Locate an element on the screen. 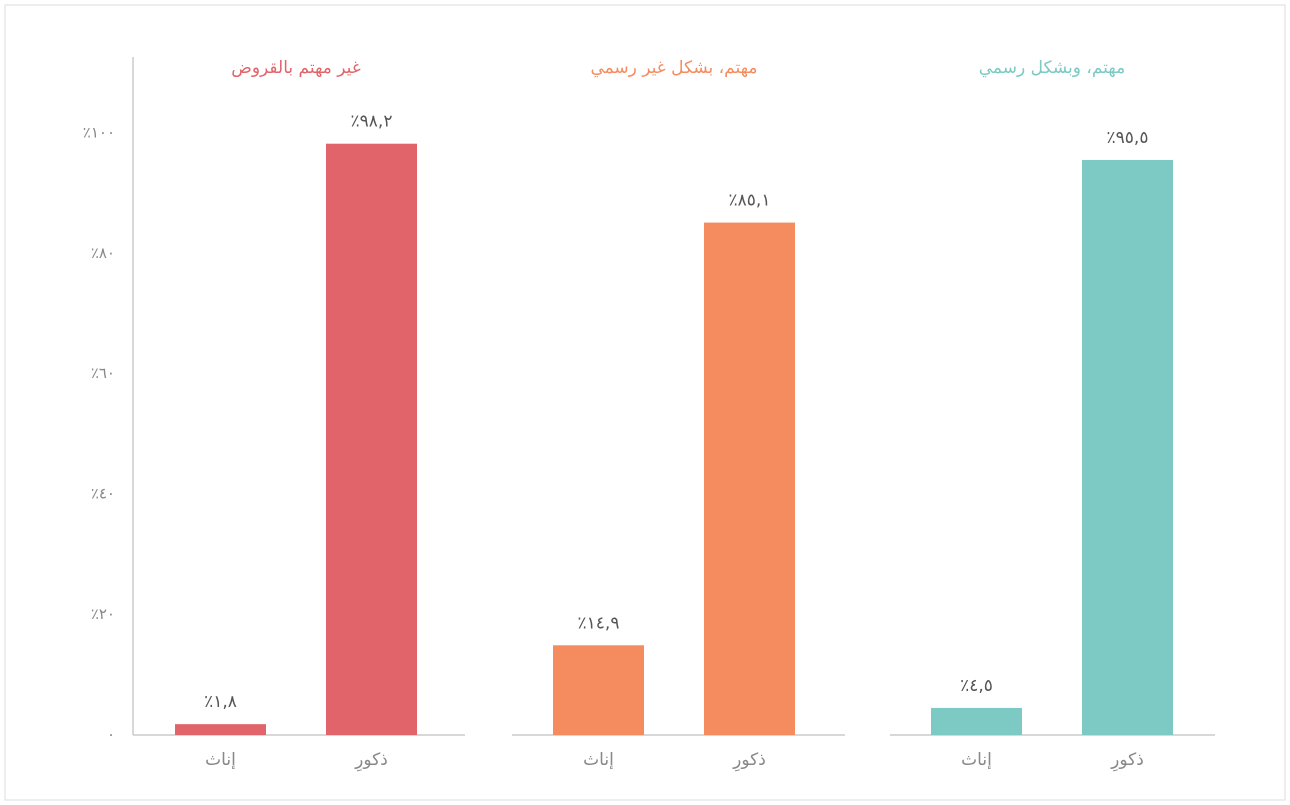 The width and height of the screenshot is (1290, 805). value-label: ٪٤,٥ is located at coordinates (976, 686).